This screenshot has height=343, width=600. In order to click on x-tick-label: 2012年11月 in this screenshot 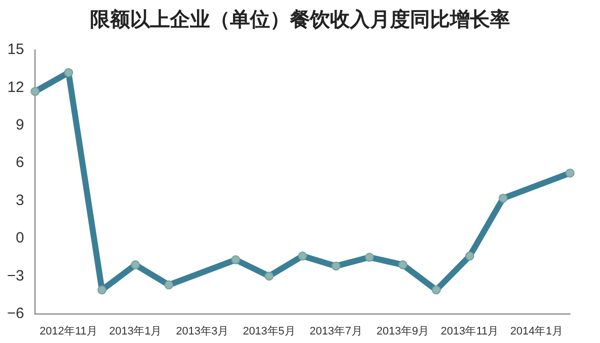, I will do `click(69, 331)`.